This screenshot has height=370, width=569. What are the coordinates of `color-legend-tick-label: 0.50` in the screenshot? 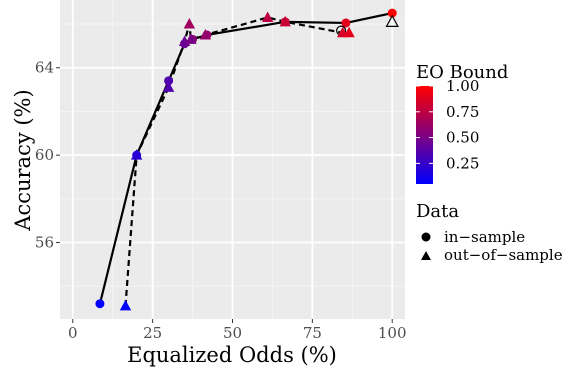 It's located at (462, 138).